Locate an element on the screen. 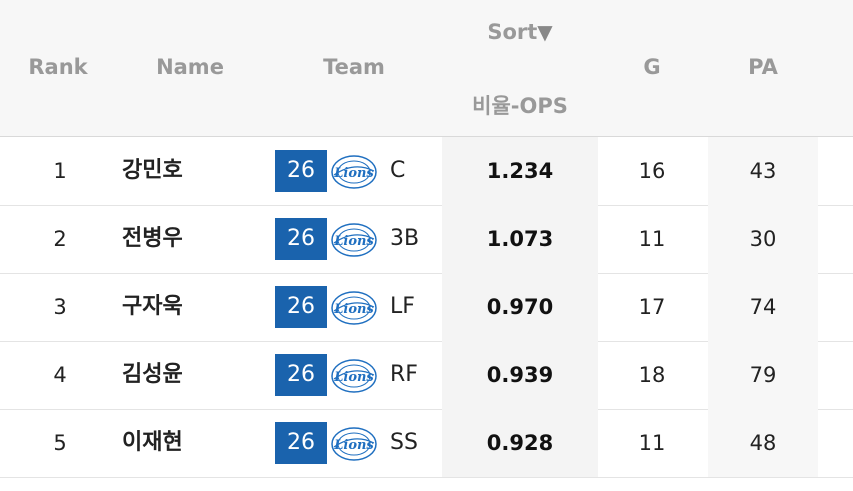  table-row: 1 강민호 26 Lions C 1.234 16 43 is located at coordinates (426, 171).